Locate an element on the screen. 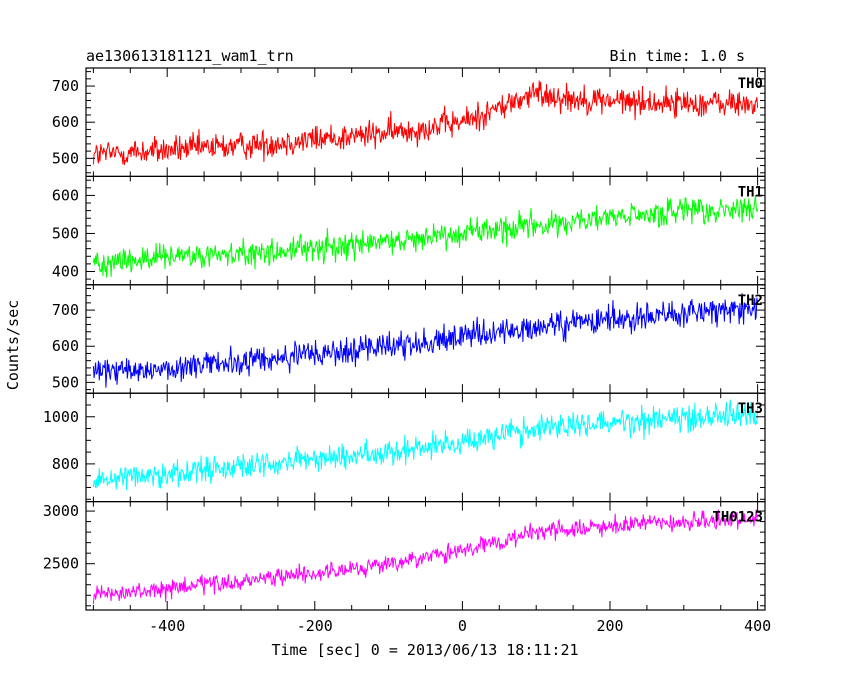  series-label-th1: TH1 is located at coordinates (750, 192).